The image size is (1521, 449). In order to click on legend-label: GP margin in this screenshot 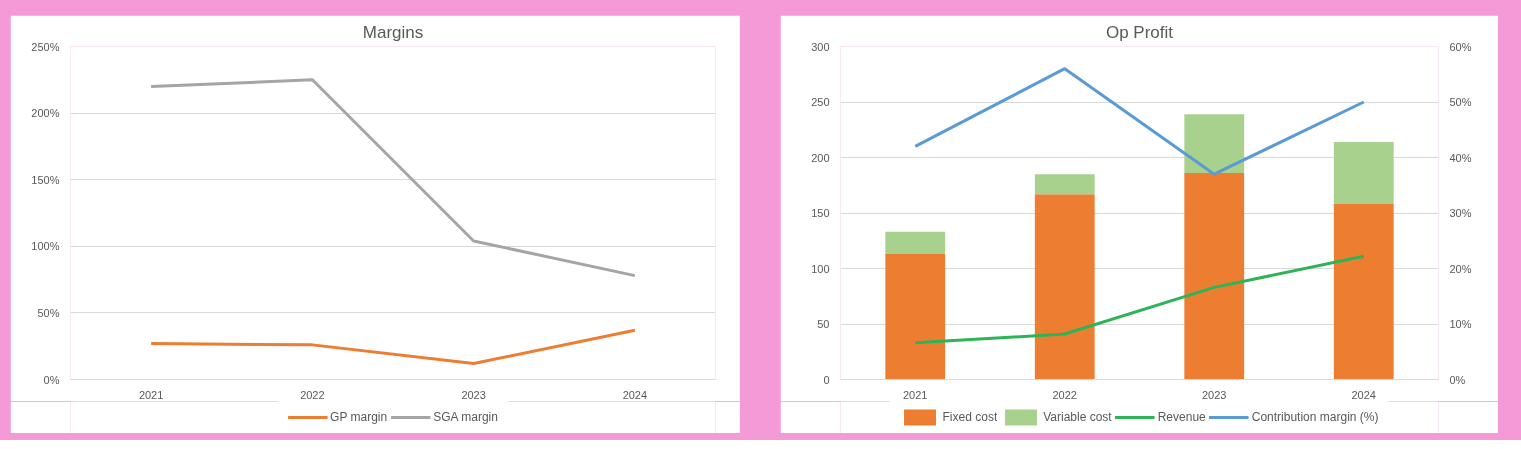, I will do `click(359, 417)`.